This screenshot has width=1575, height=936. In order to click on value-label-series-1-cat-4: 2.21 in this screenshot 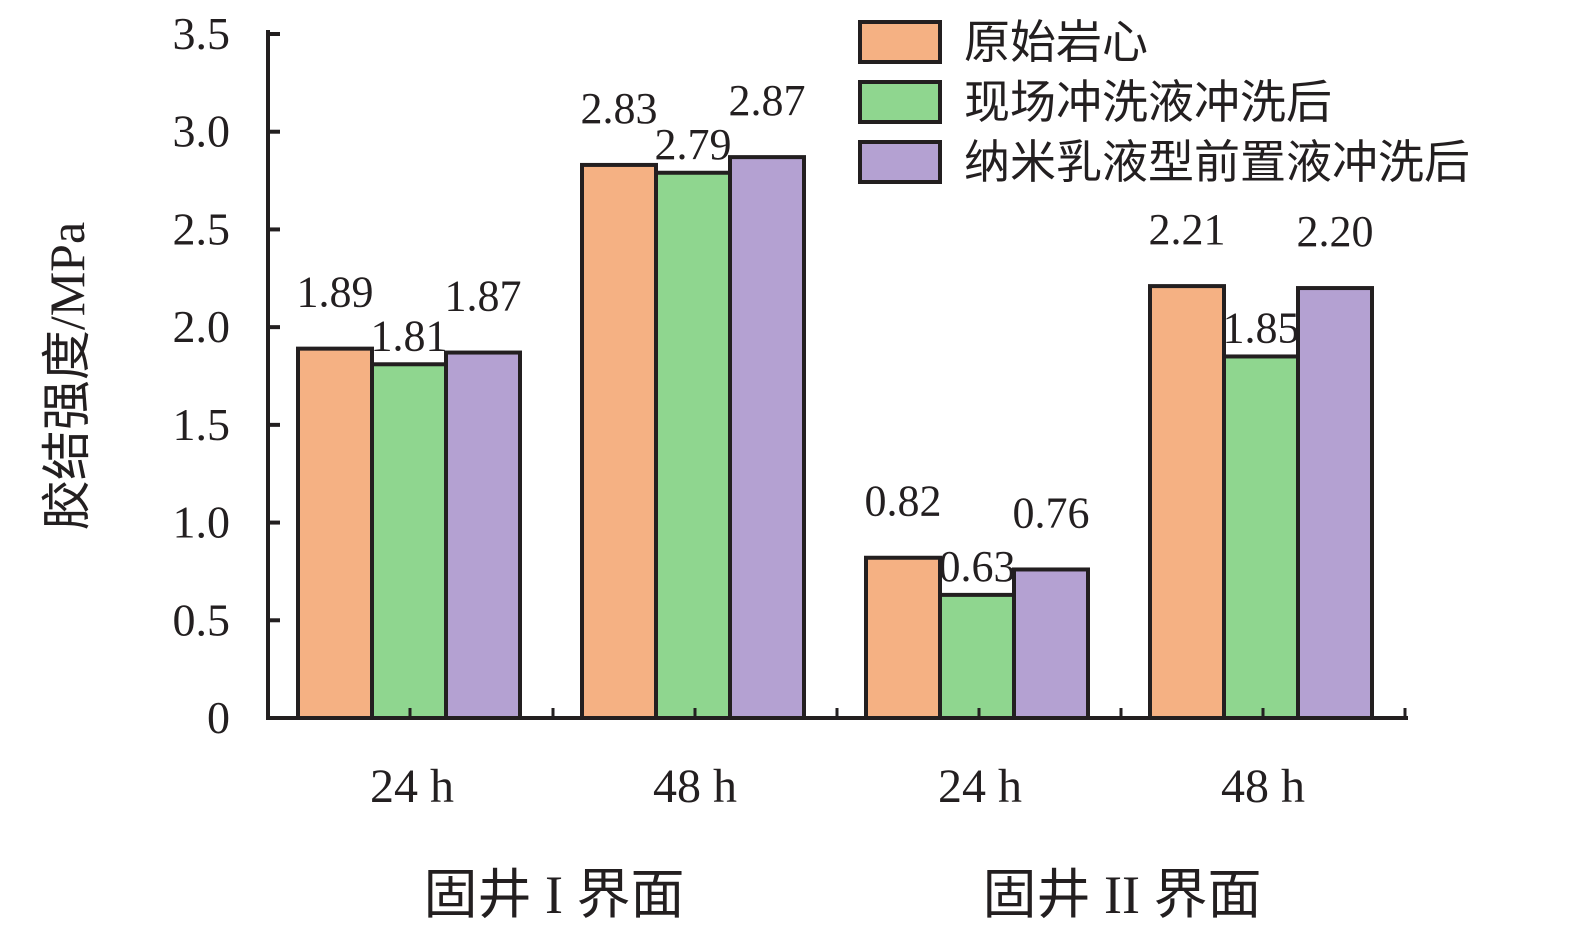, I will do `click(1187, 229)`.